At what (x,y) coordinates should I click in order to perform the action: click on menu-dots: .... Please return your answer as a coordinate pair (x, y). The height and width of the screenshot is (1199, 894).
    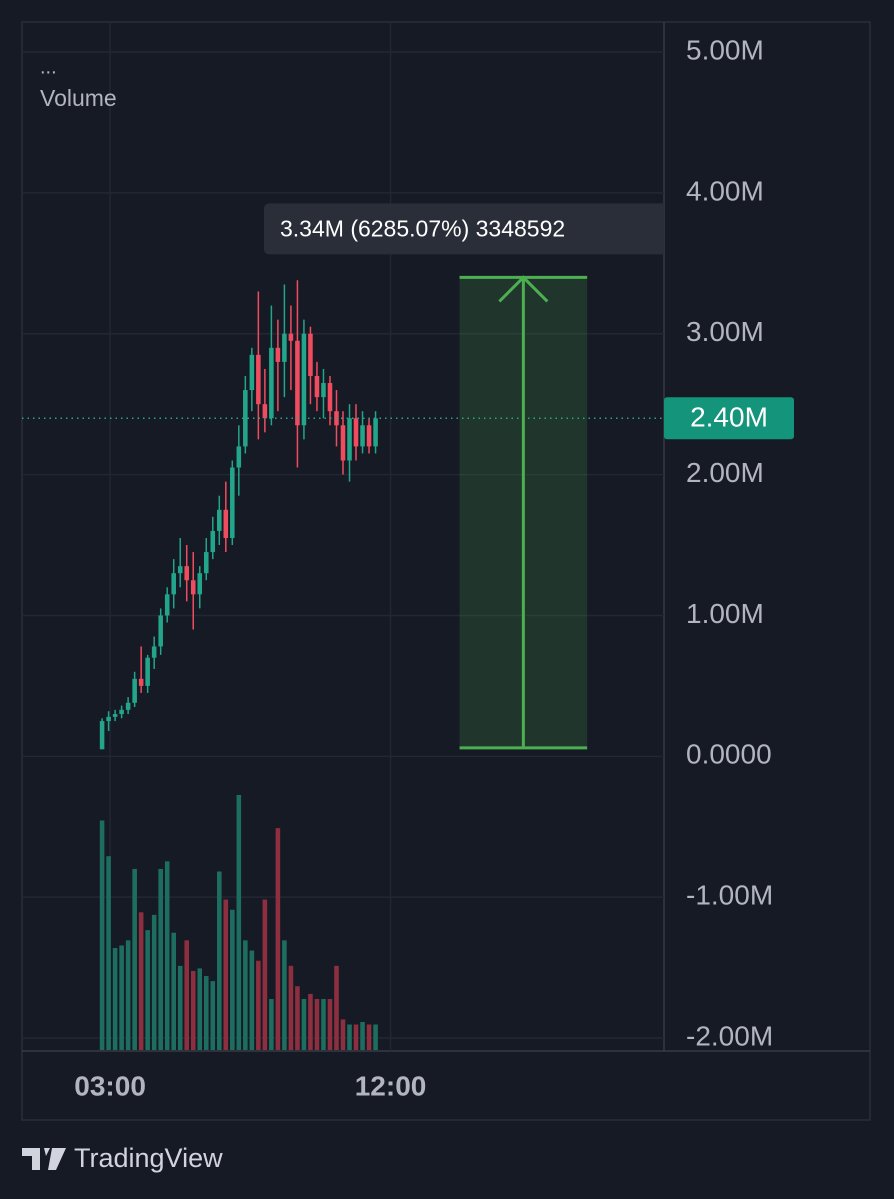
    Looking at the image, I should click on (48, 67).